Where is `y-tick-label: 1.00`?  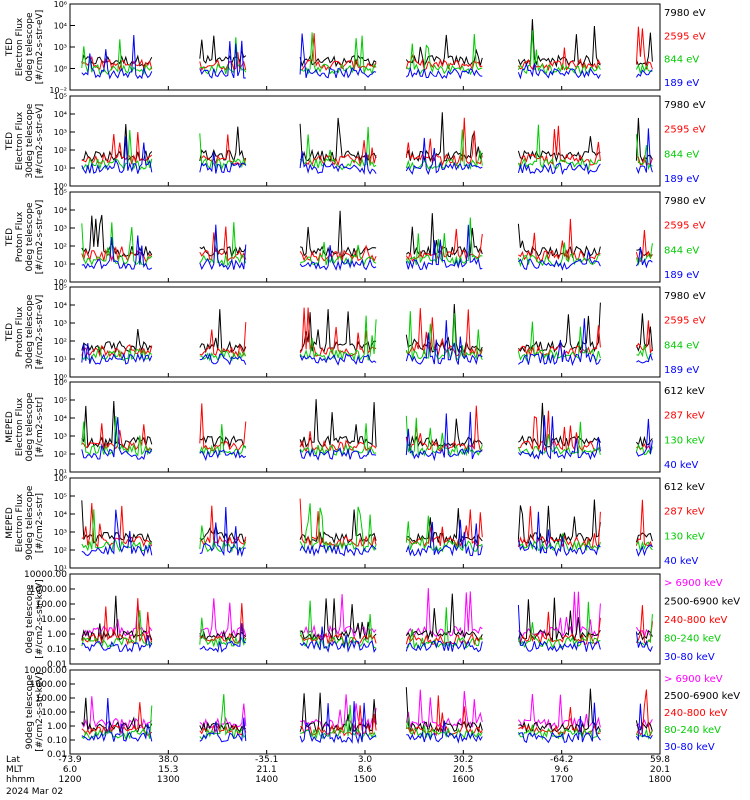 y-tick-label: 1.00 is located at coordinates (57, 727).